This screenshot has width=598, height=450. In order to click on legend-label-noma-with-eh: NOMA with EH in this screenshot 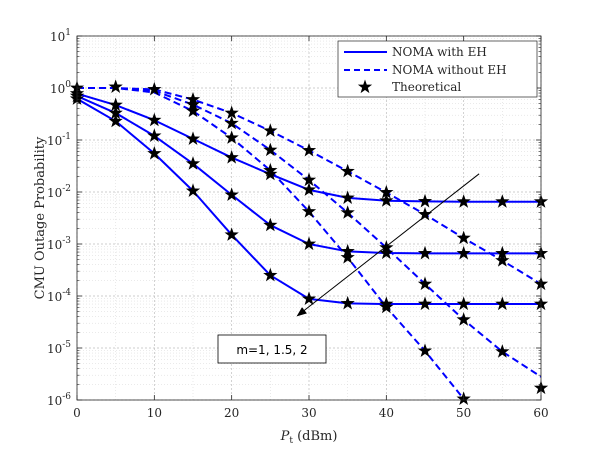, I will do `click(439, 52)`.